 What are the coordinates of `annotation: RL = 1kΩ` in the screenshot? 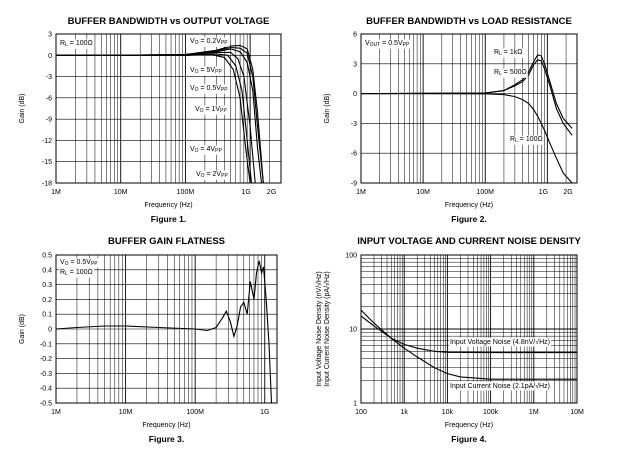 It's located at (508, 53).